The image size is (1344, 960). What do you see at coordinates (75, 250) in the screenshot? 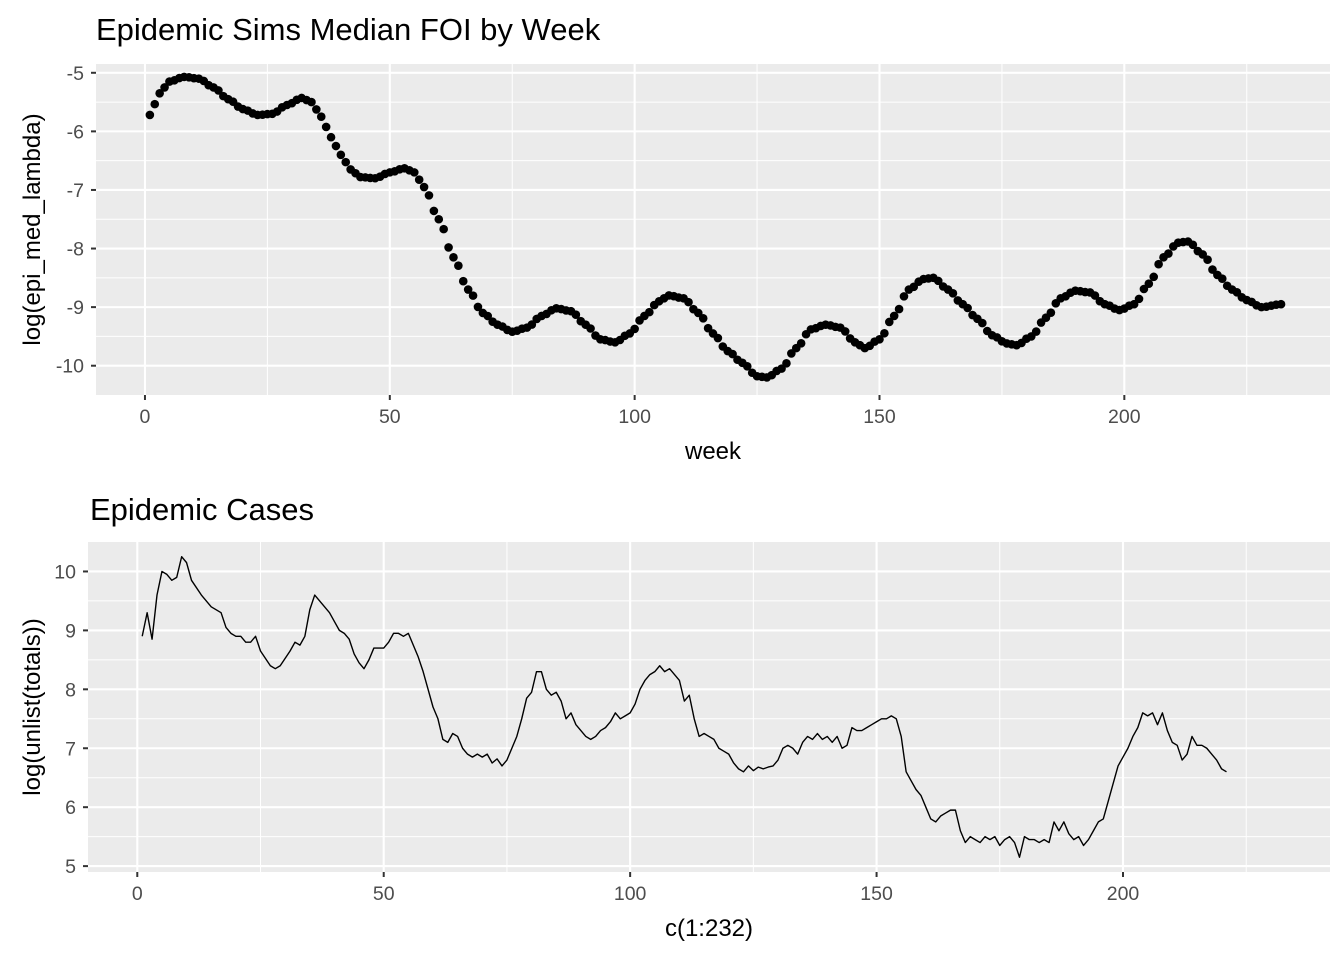
I see `y-tick-label: -8` at bounding box center [75, 250].